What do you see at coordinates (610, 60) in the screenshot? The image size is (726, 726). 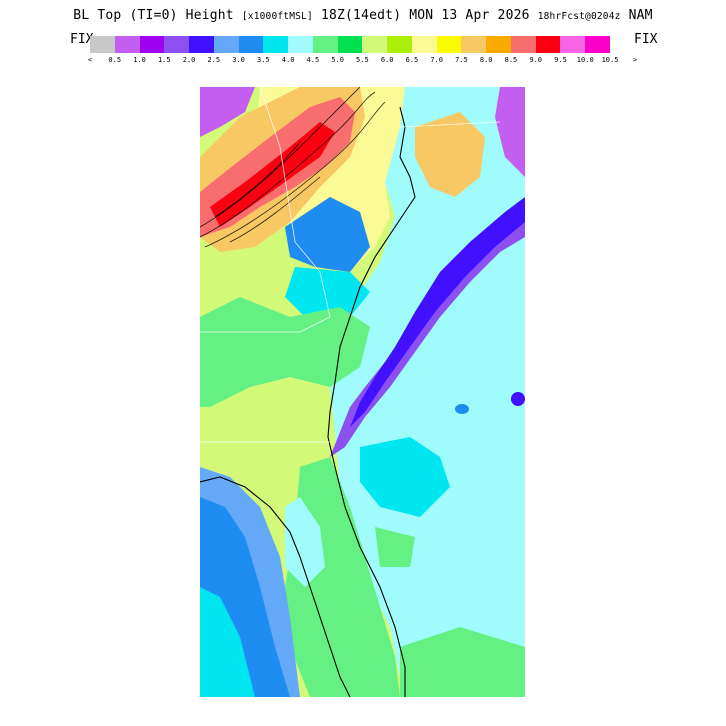 I see `legend-tick-label: 10.5` at bounding box center [610, 60].